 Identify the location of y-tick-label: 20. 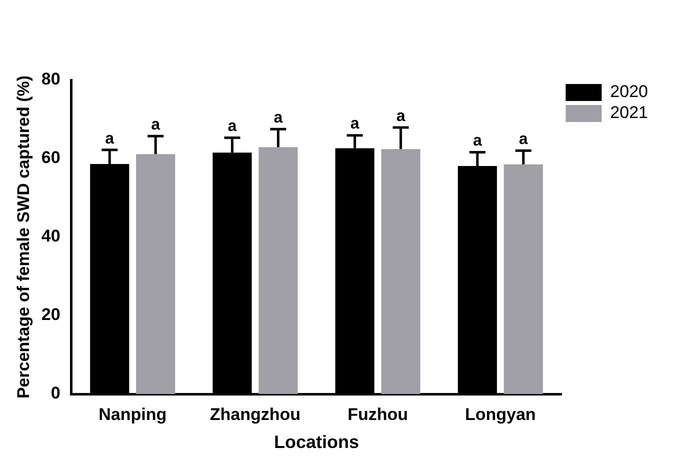
(50, 314).